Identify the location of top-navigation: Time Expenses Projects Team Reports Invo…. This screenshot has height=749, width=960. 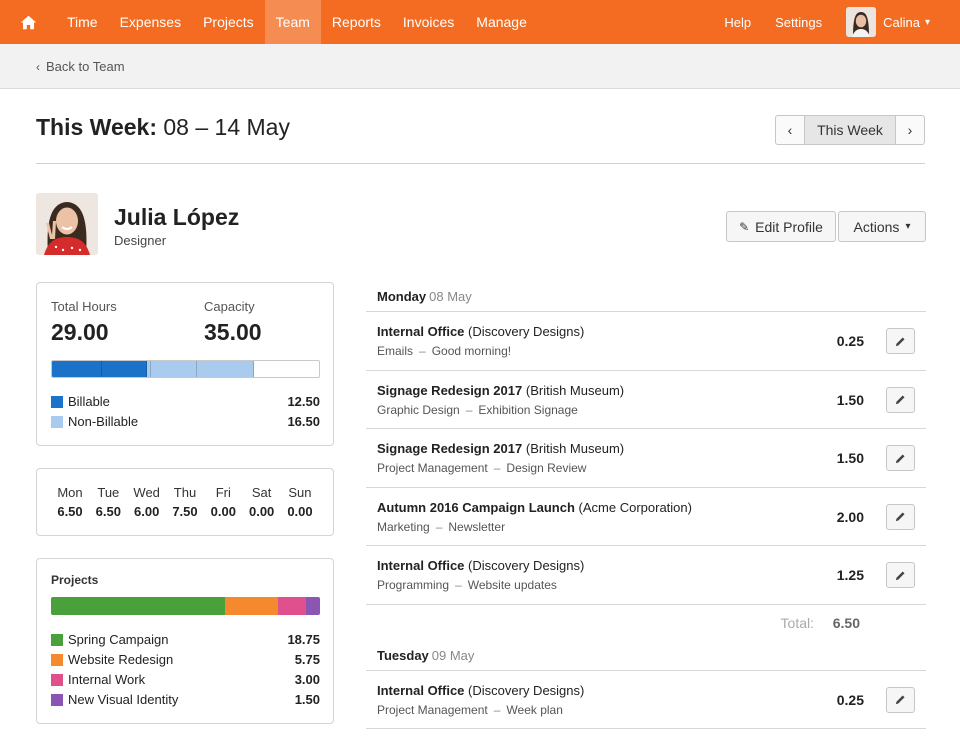
(480, 22).